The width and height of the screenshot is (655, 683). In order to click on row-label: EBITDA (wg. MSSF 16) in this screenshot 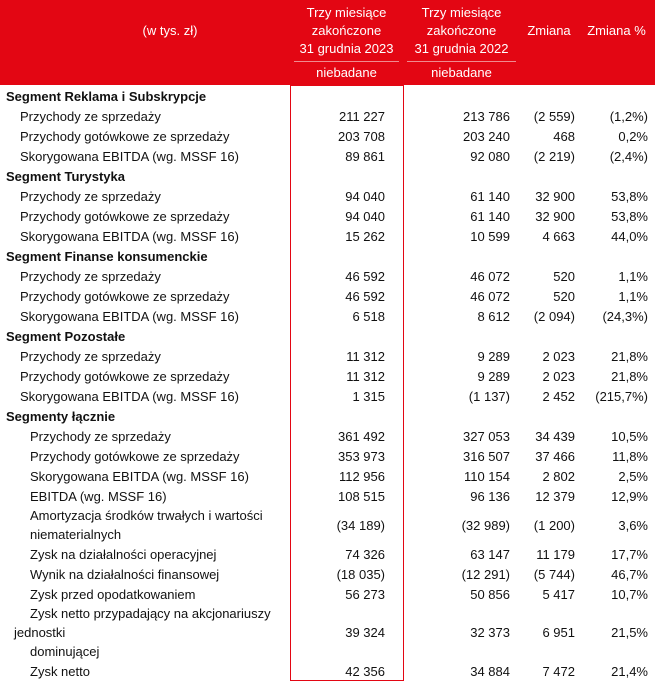, I will do `click(98, 496)`.